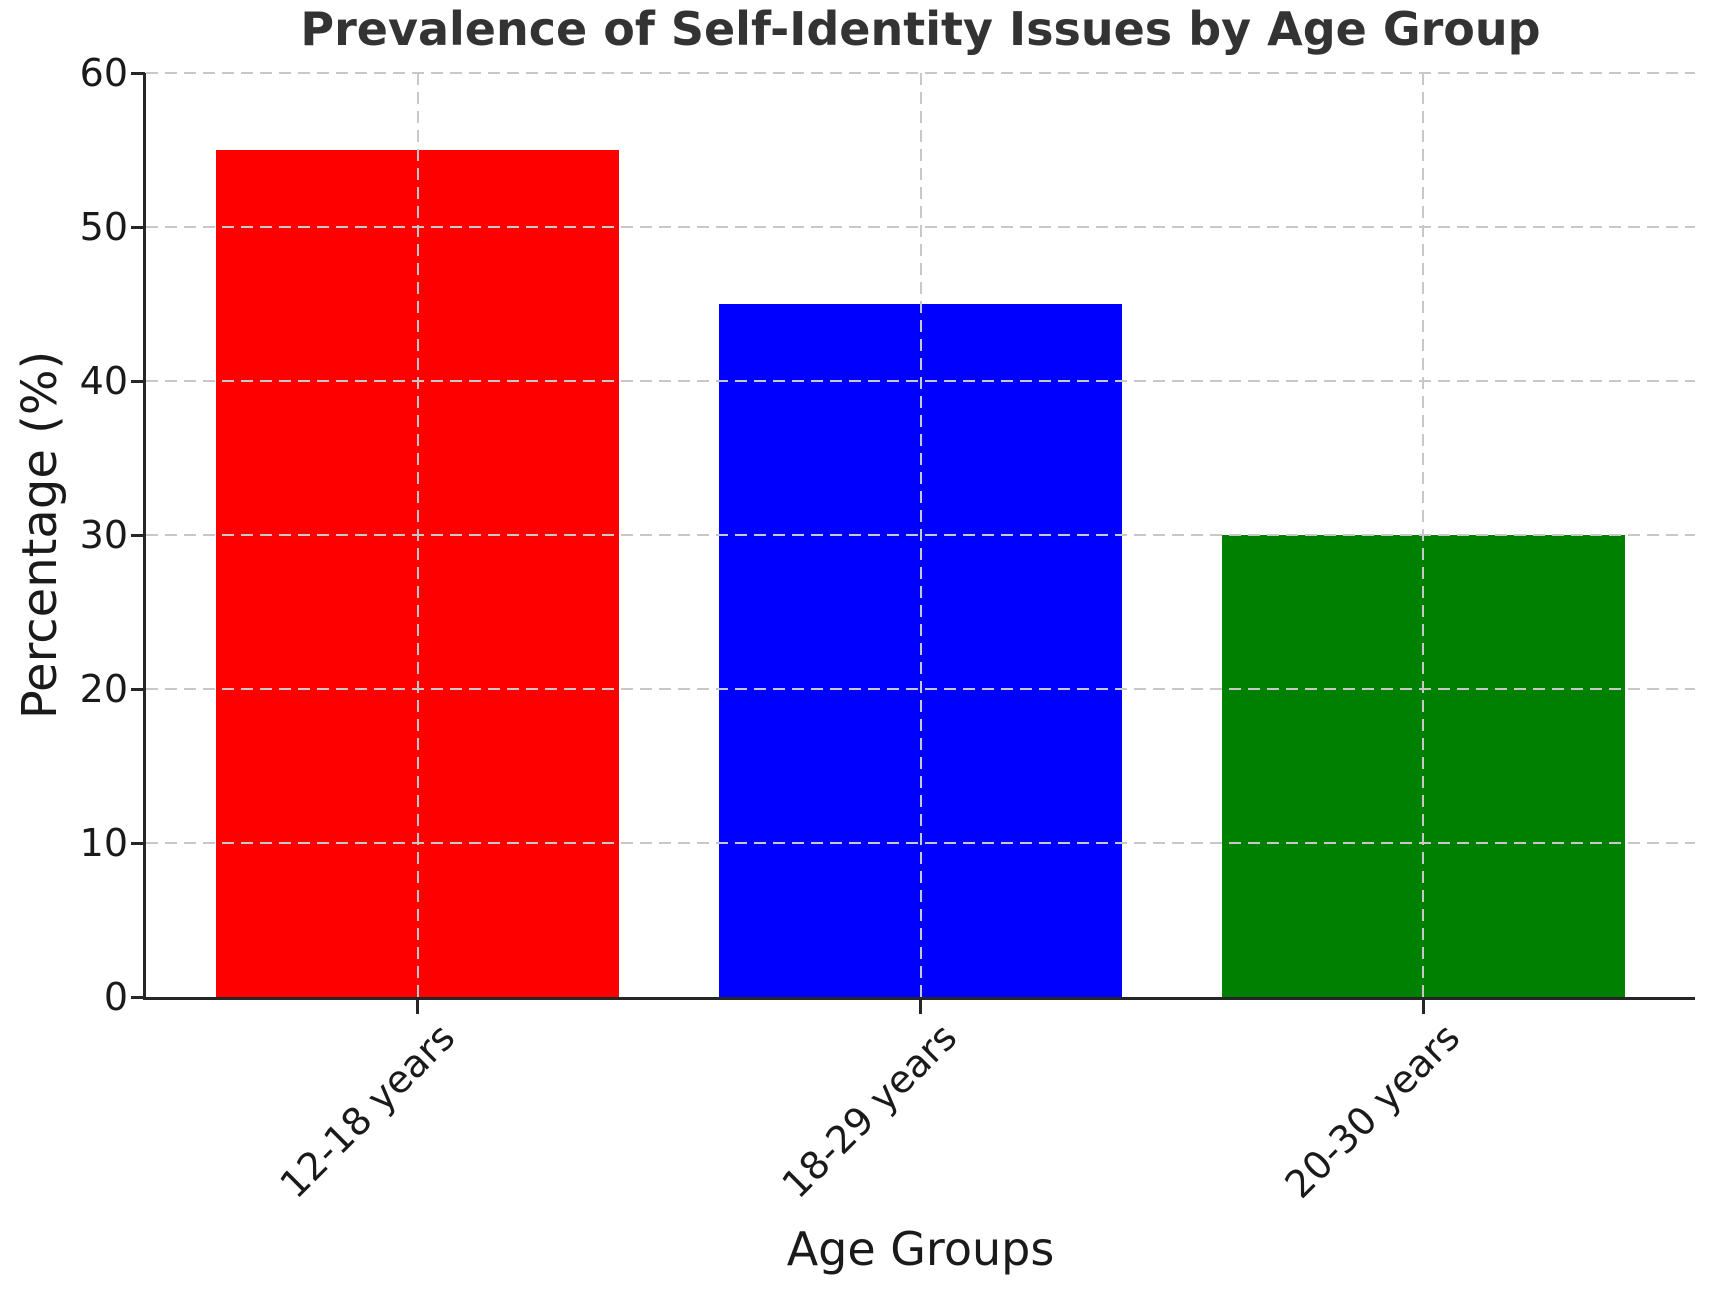 This screenshot has height=1305, width=1715. I want to click on y-axis-spine, so click(144, 536).